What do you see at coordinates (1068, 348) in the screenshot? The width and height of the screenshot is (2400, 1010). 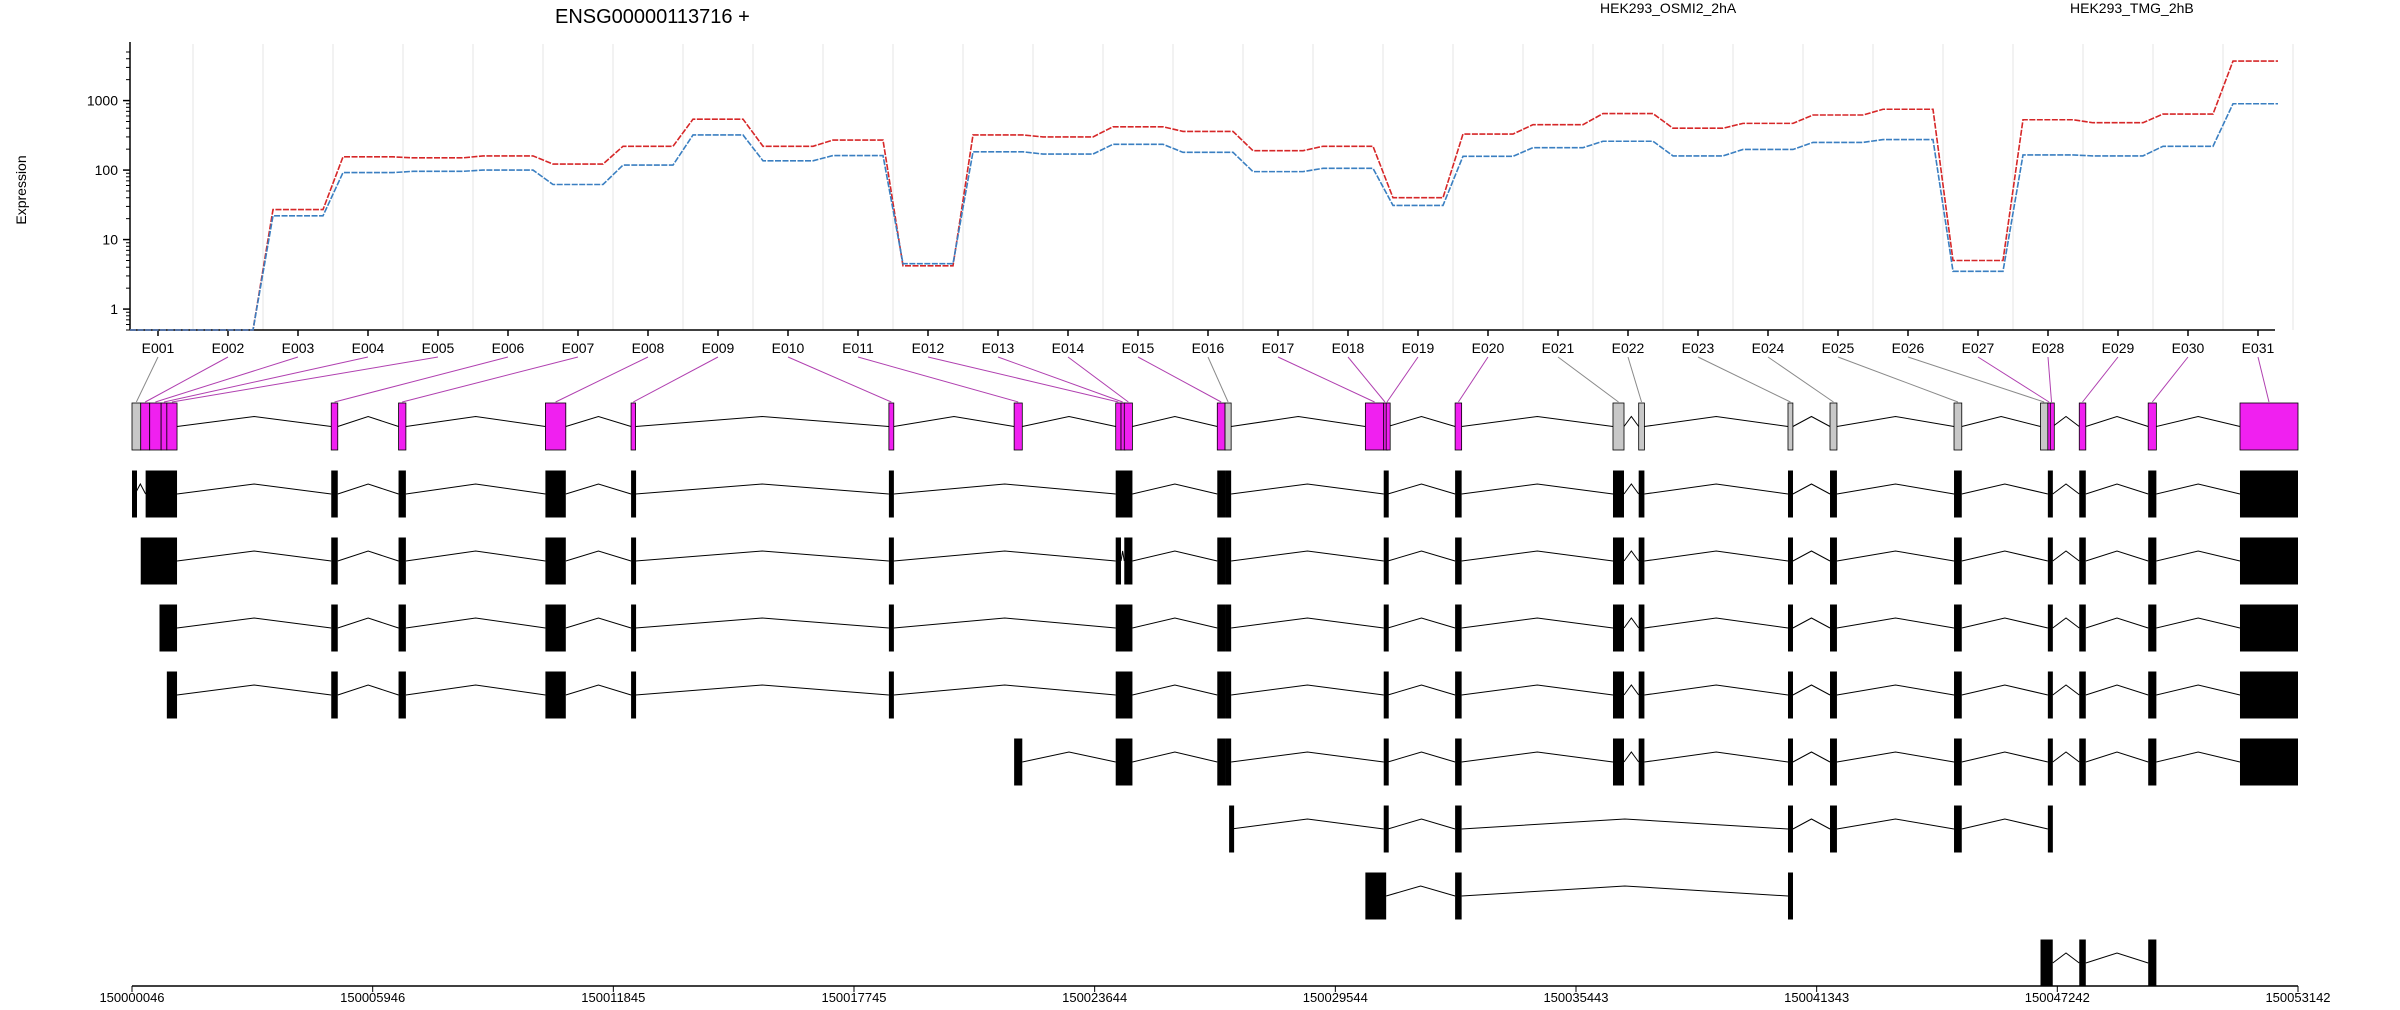 I see `x-tick-label: E014` at bounding box center [1068, 348].